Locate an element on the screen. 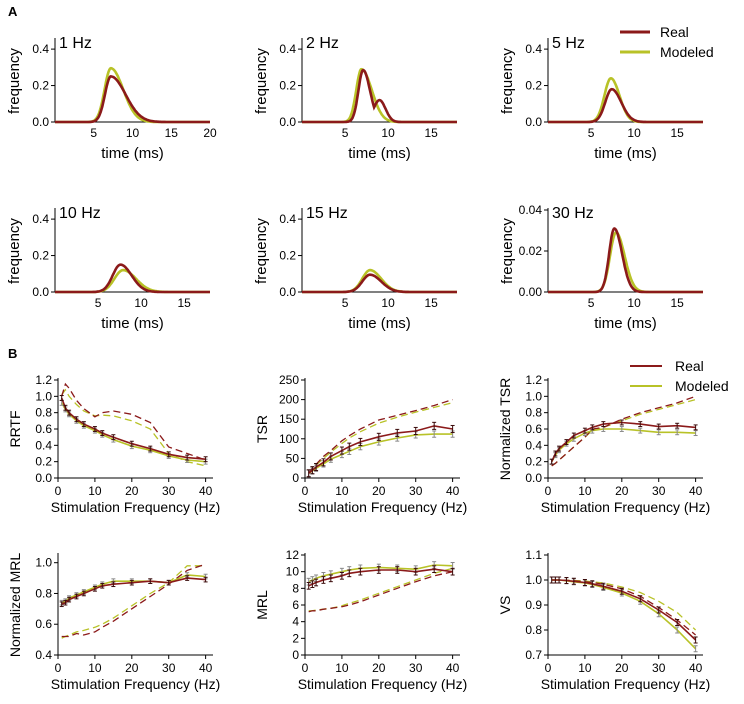  real-curve is located at coordinates (379, 96).